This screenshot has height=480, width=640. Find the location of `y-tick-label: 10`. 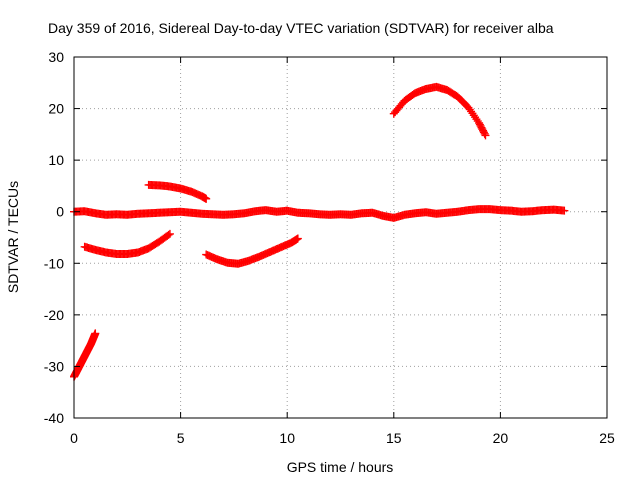

y-tick-label: 10 is located at coordinates (56, 160).